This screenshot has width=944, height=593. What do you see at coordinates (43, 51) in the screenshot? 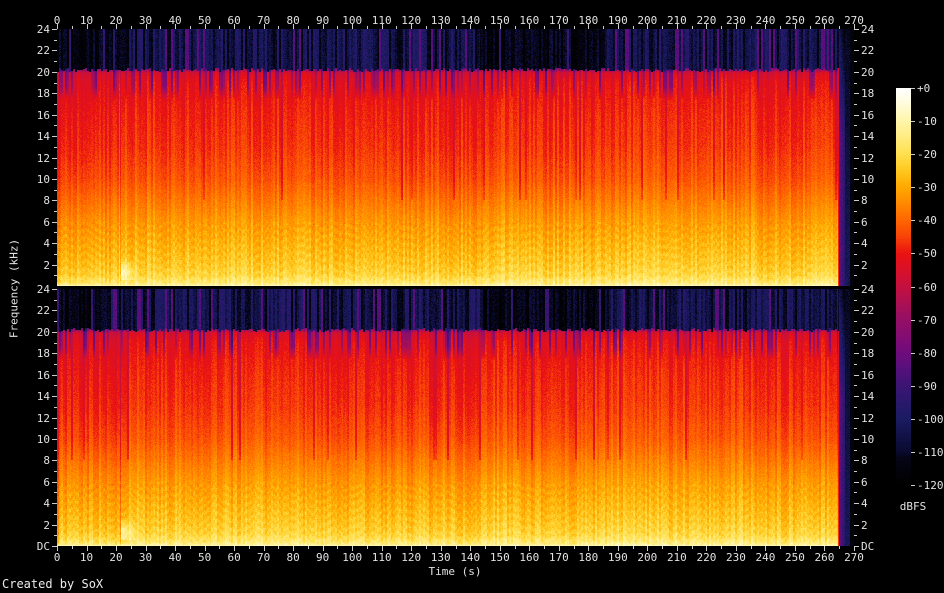
I see `freq-tick-label: 22` at bounding box center [43, 51].